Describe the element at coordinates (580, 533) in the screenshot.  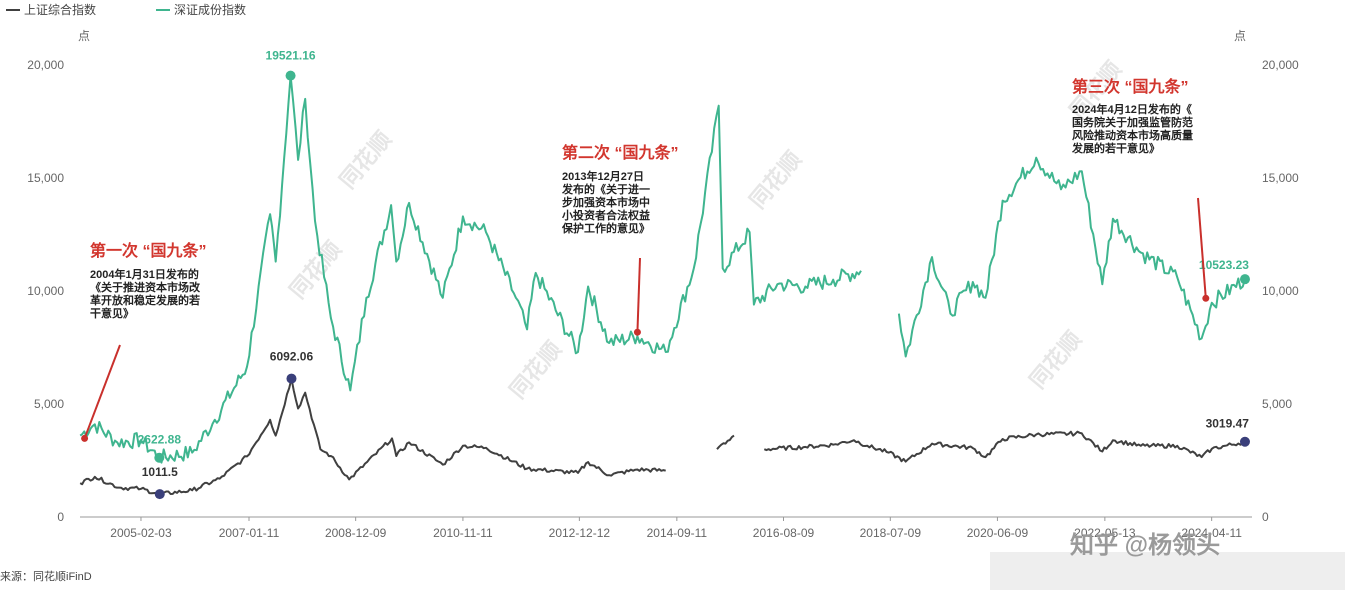
I see `x-tick-label: 2012-12-12` at that location.